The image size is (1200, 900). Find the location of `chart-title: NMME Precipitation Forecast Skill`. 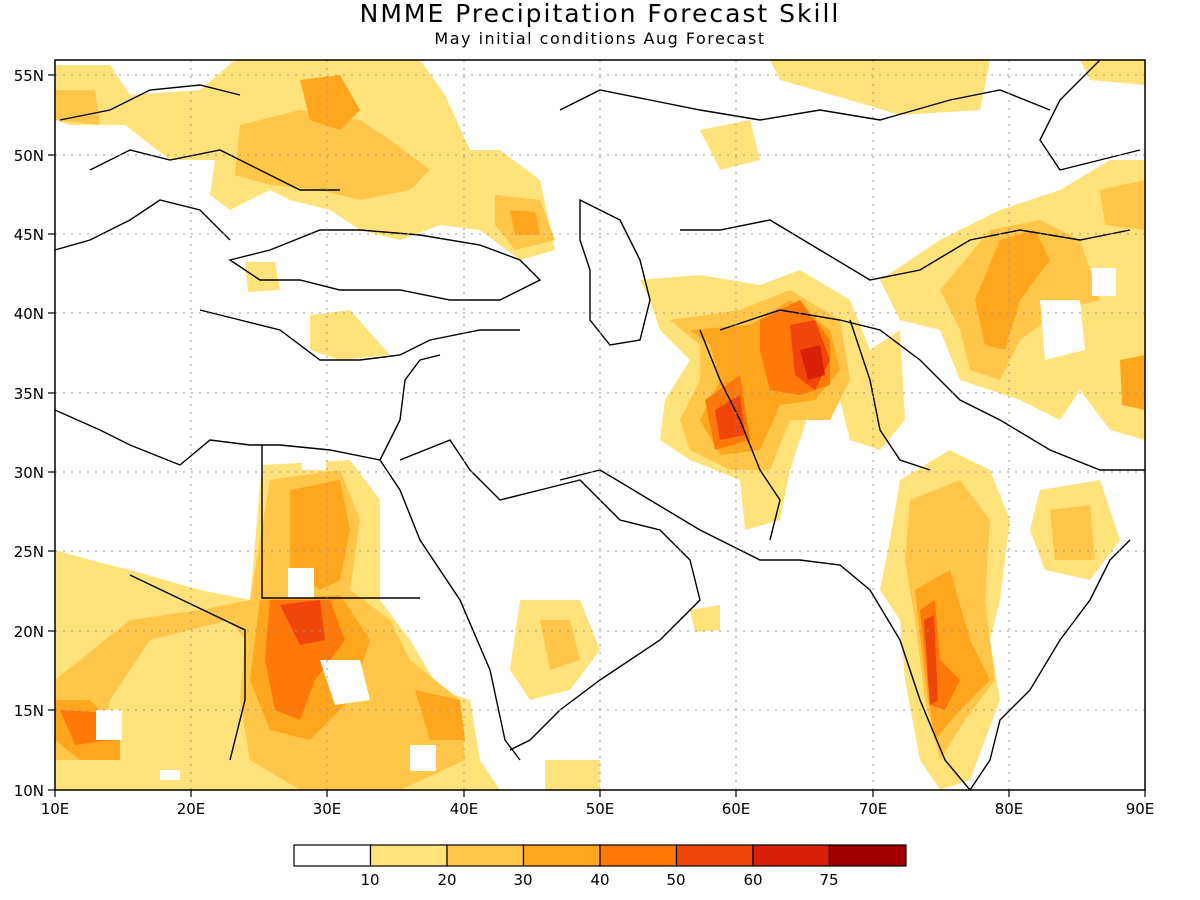

chart-title: NMME Precipitation Forecast Skill is located at coordinates (600, 14).